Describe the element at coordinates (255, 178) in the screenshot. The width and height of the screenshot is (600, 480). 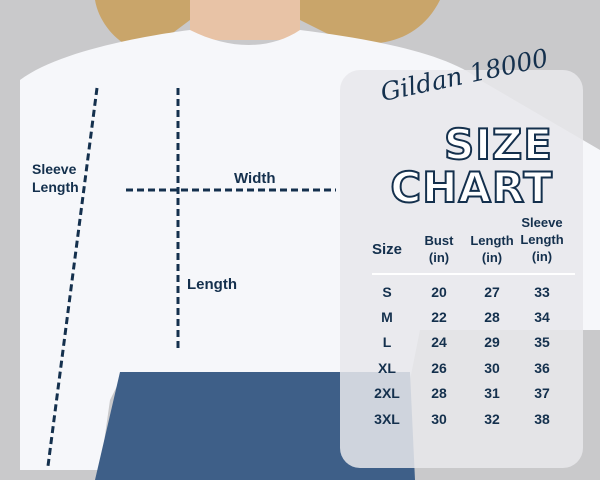
I see `width-label: Width` at that location.